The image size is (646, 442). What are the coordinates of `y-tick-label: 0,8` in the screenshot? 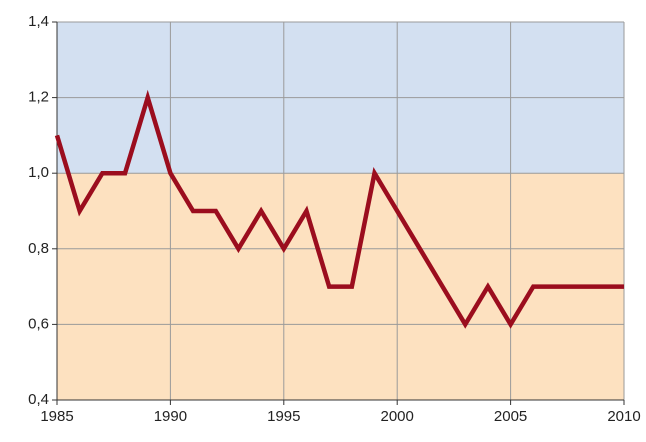 It's located at (38, 248).